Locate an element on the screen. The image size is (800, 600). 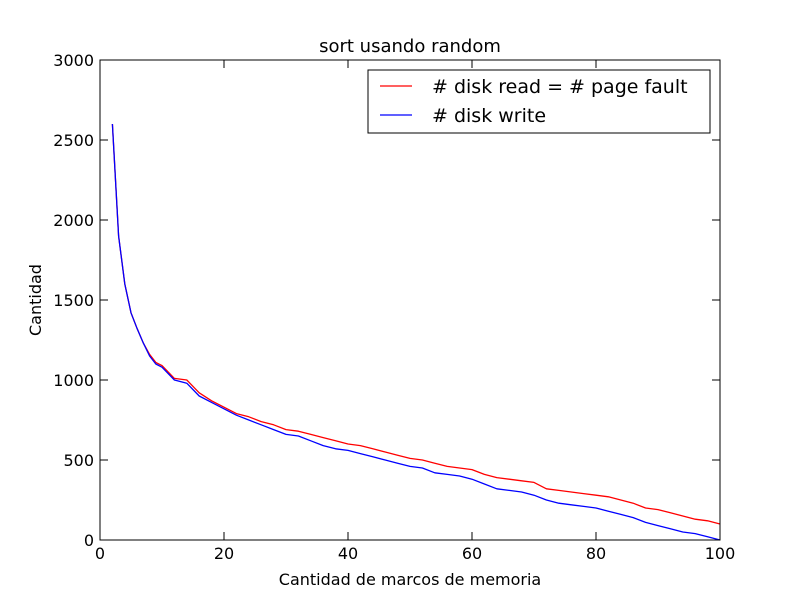
y-tick-label: 1000 is located at coordinates (73, 380).